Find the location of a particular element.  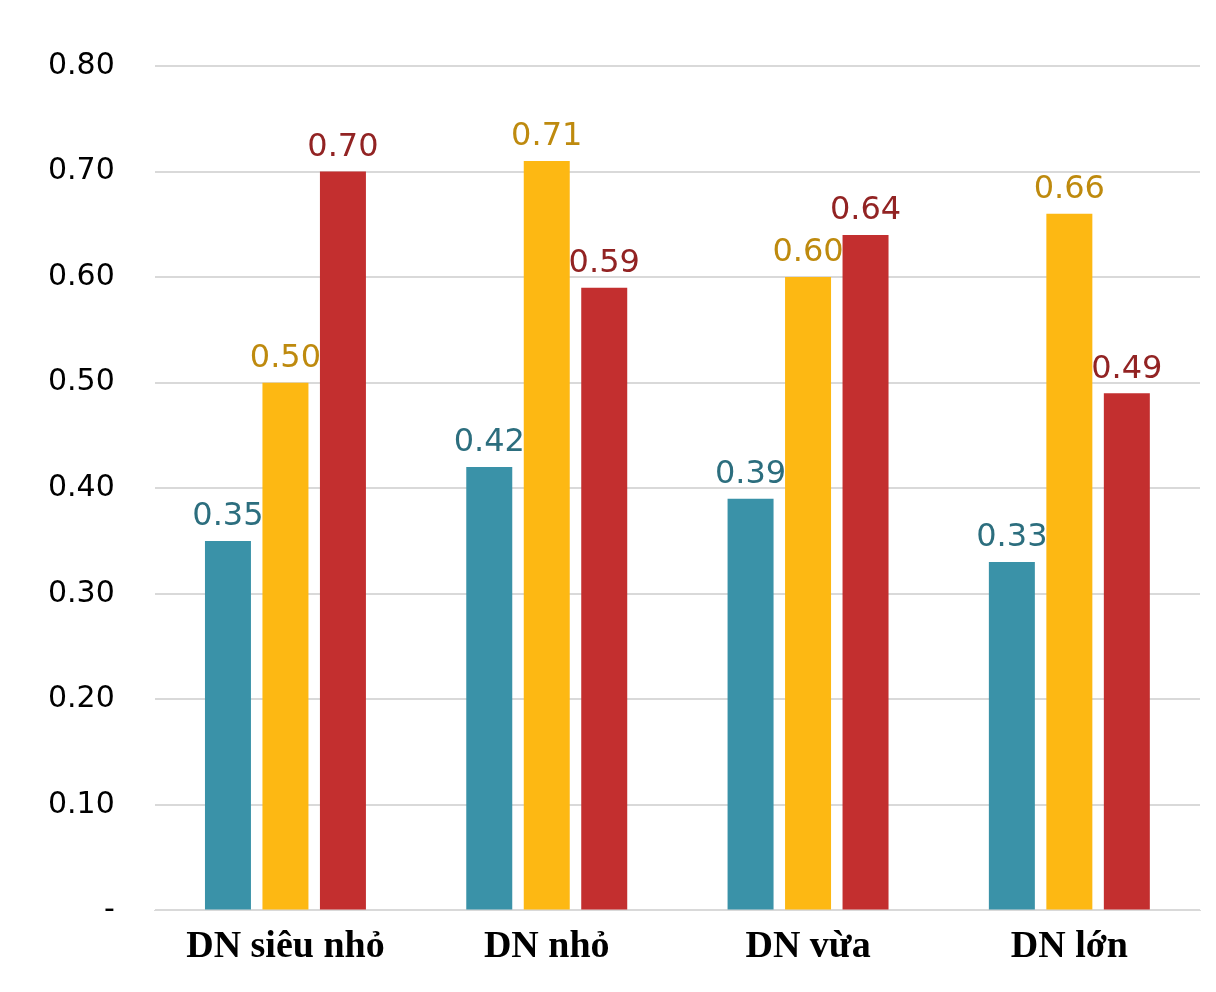

data-label: 0.66 is located at coordinates (1069, 187).